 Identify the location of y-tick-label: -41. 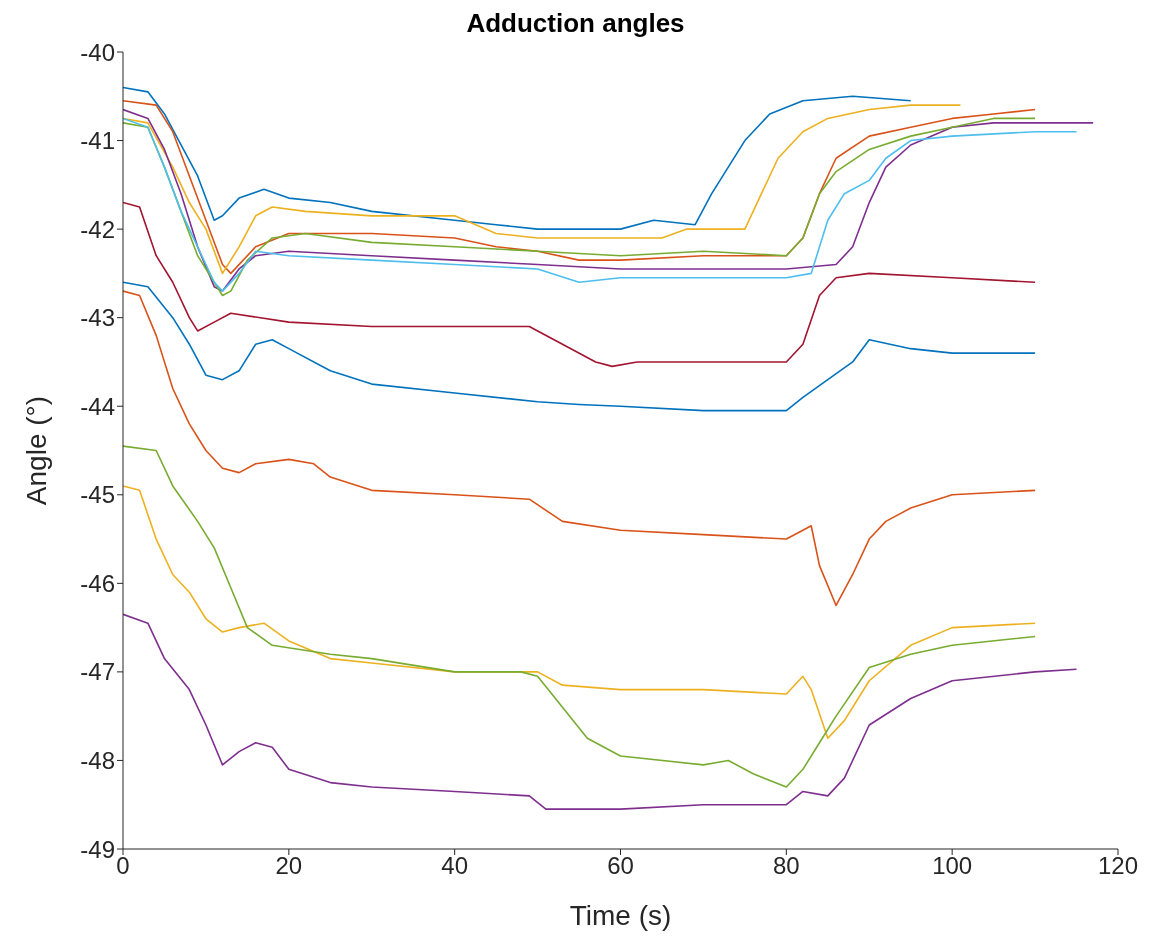
(97, 141).